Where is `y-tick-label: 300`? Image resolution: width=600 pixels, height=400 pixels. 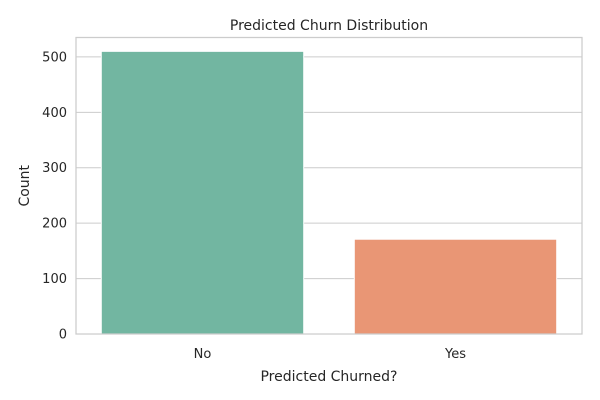
y-tick-label: 300 is located at coordinates (54, 168).